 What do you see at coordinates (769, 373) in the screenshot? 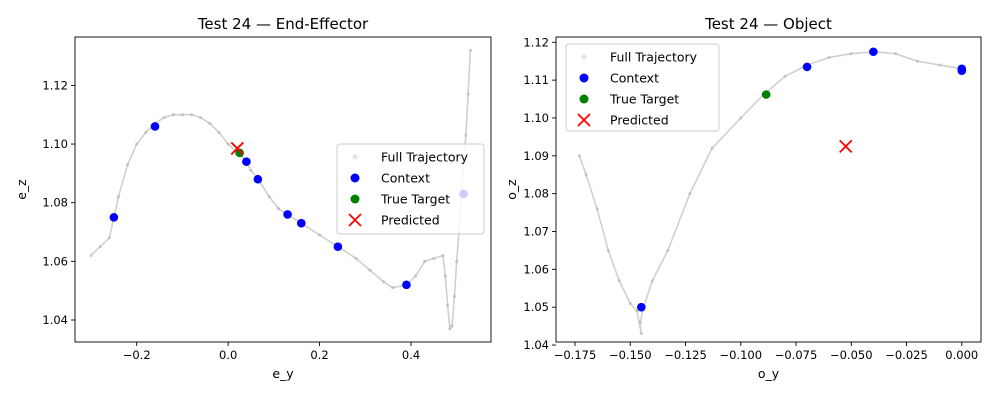
I see `x-axis-label: o_y` at bounding box center [769, 373].